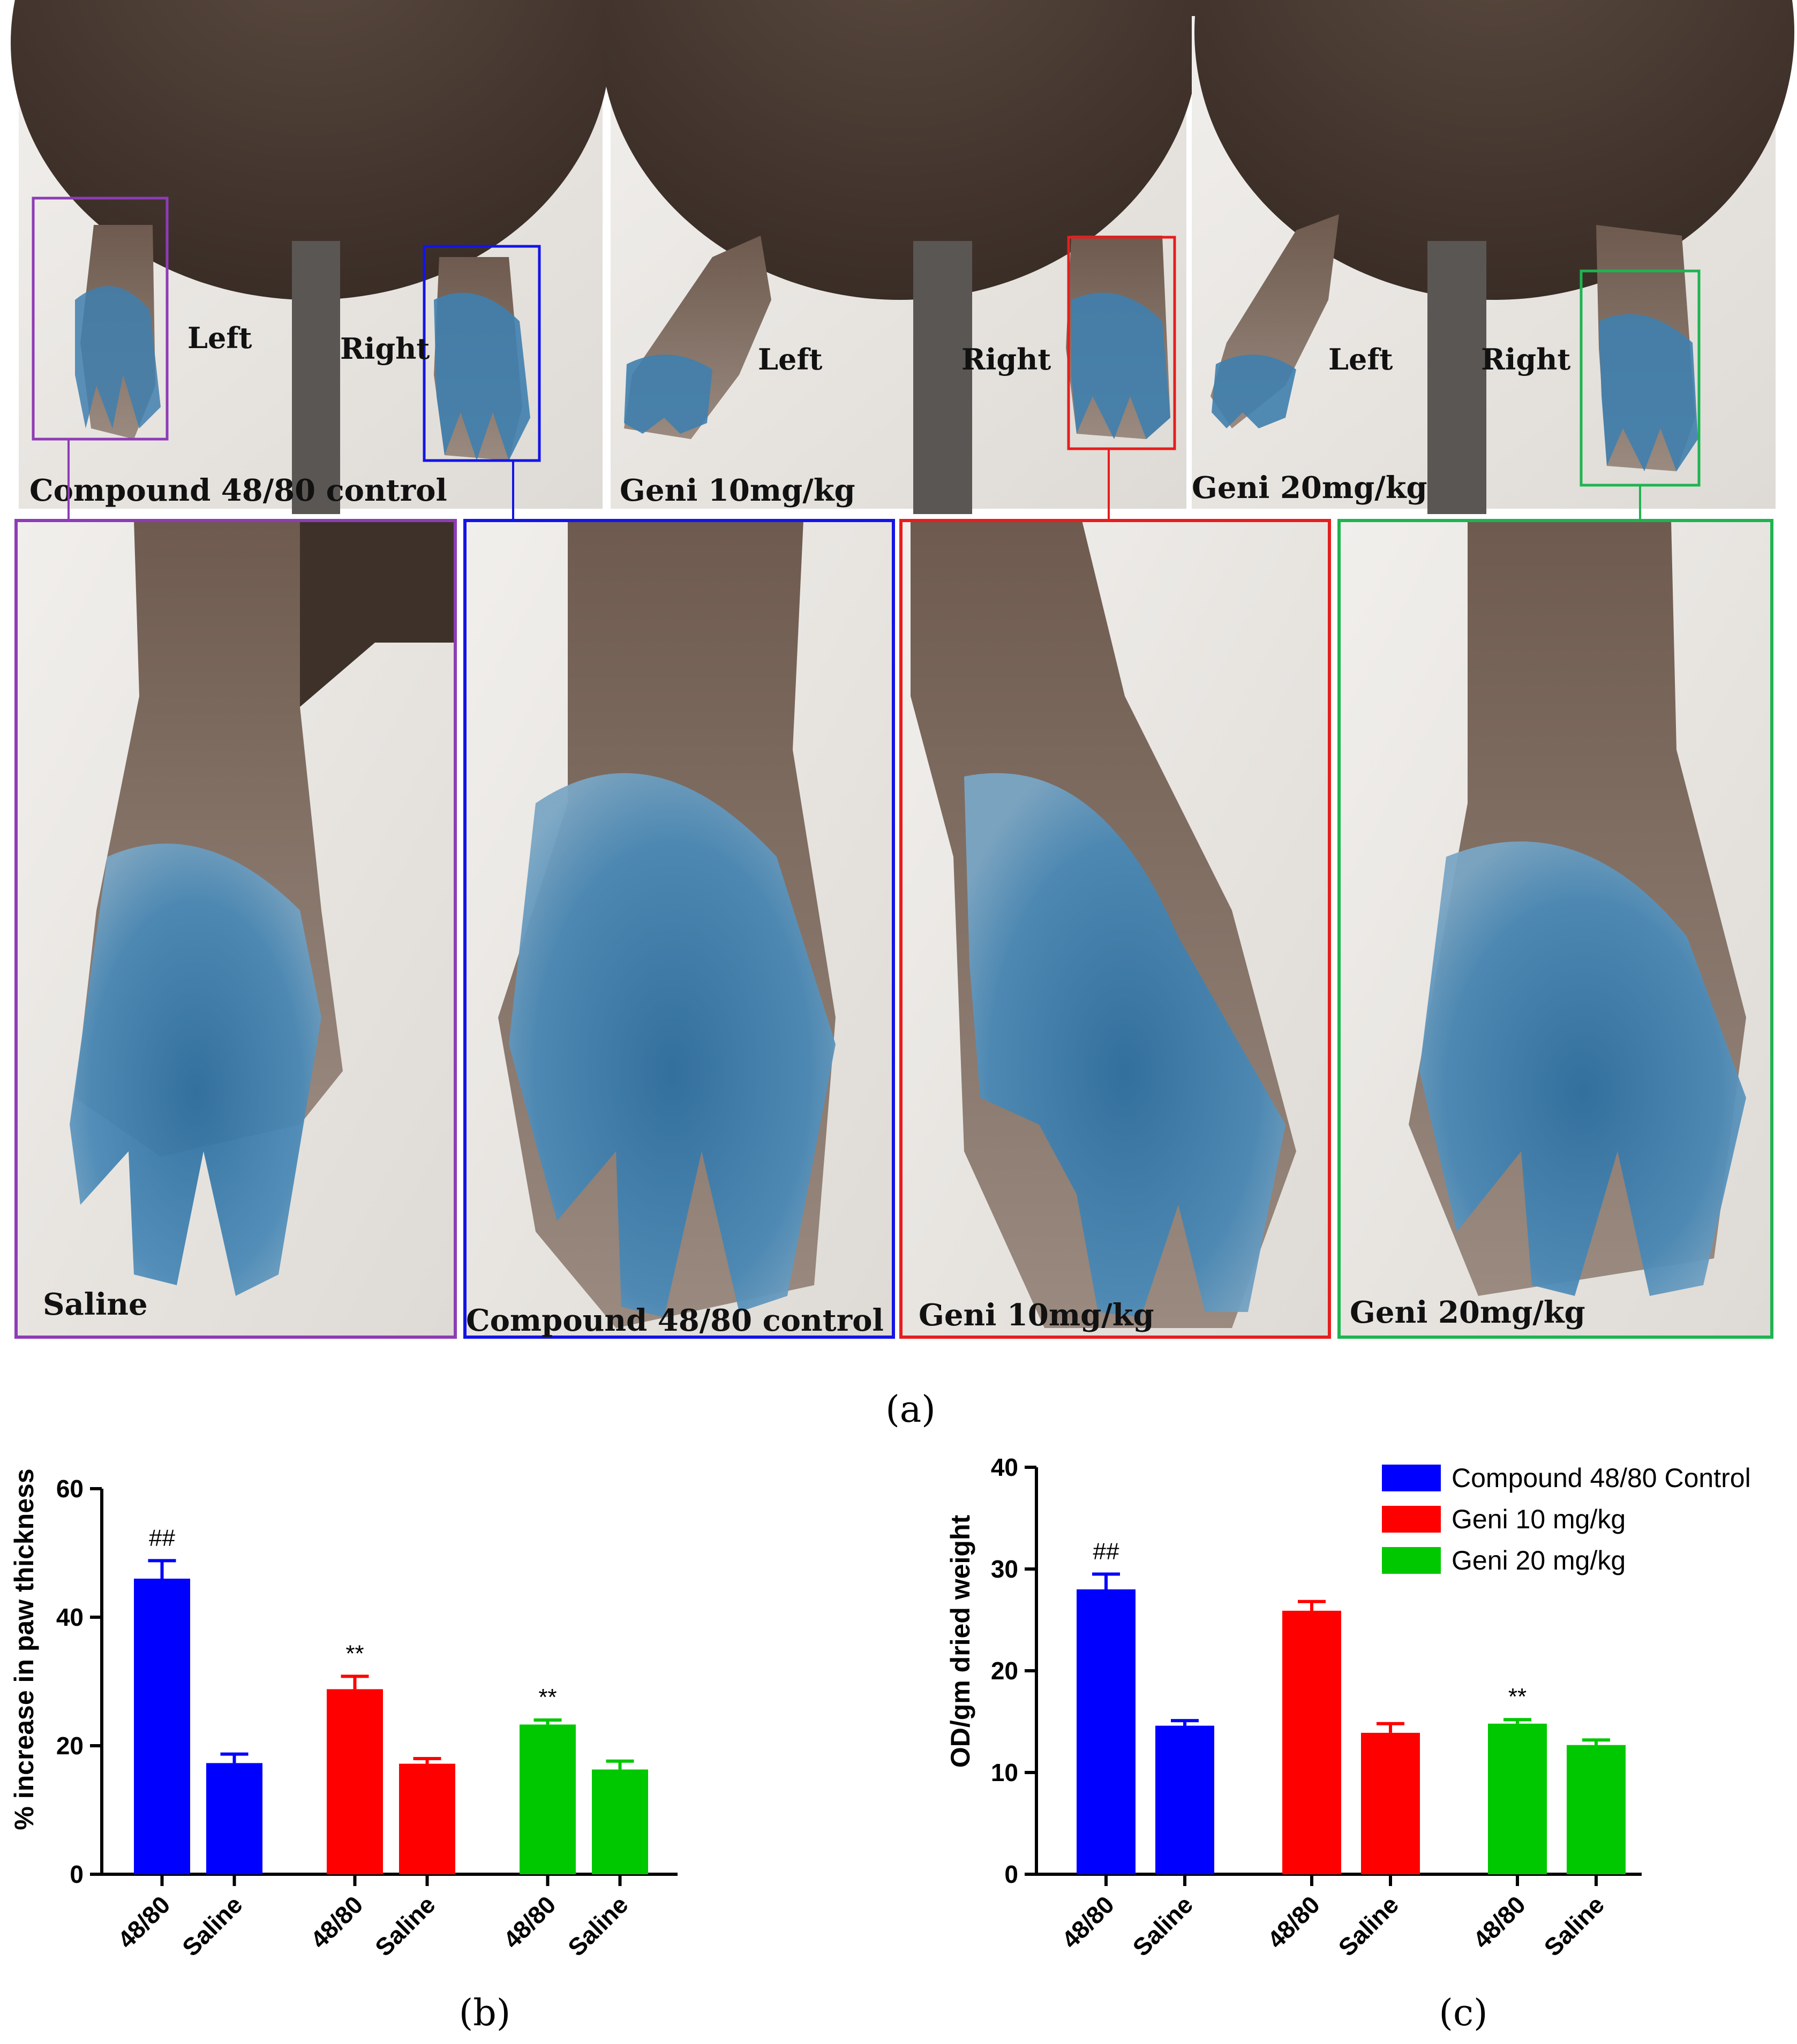 This screenshot has height=2044, width=1797. I want to click on panel-a-letter: (a), so click(910, 1410).